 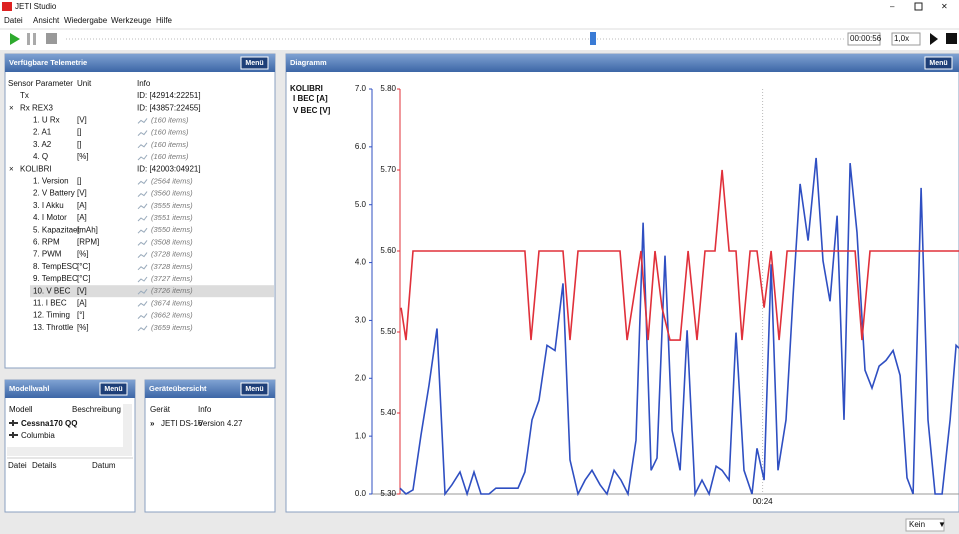 I want to click on device-id: ID: [42914:22251], so click(x=169, y=95).